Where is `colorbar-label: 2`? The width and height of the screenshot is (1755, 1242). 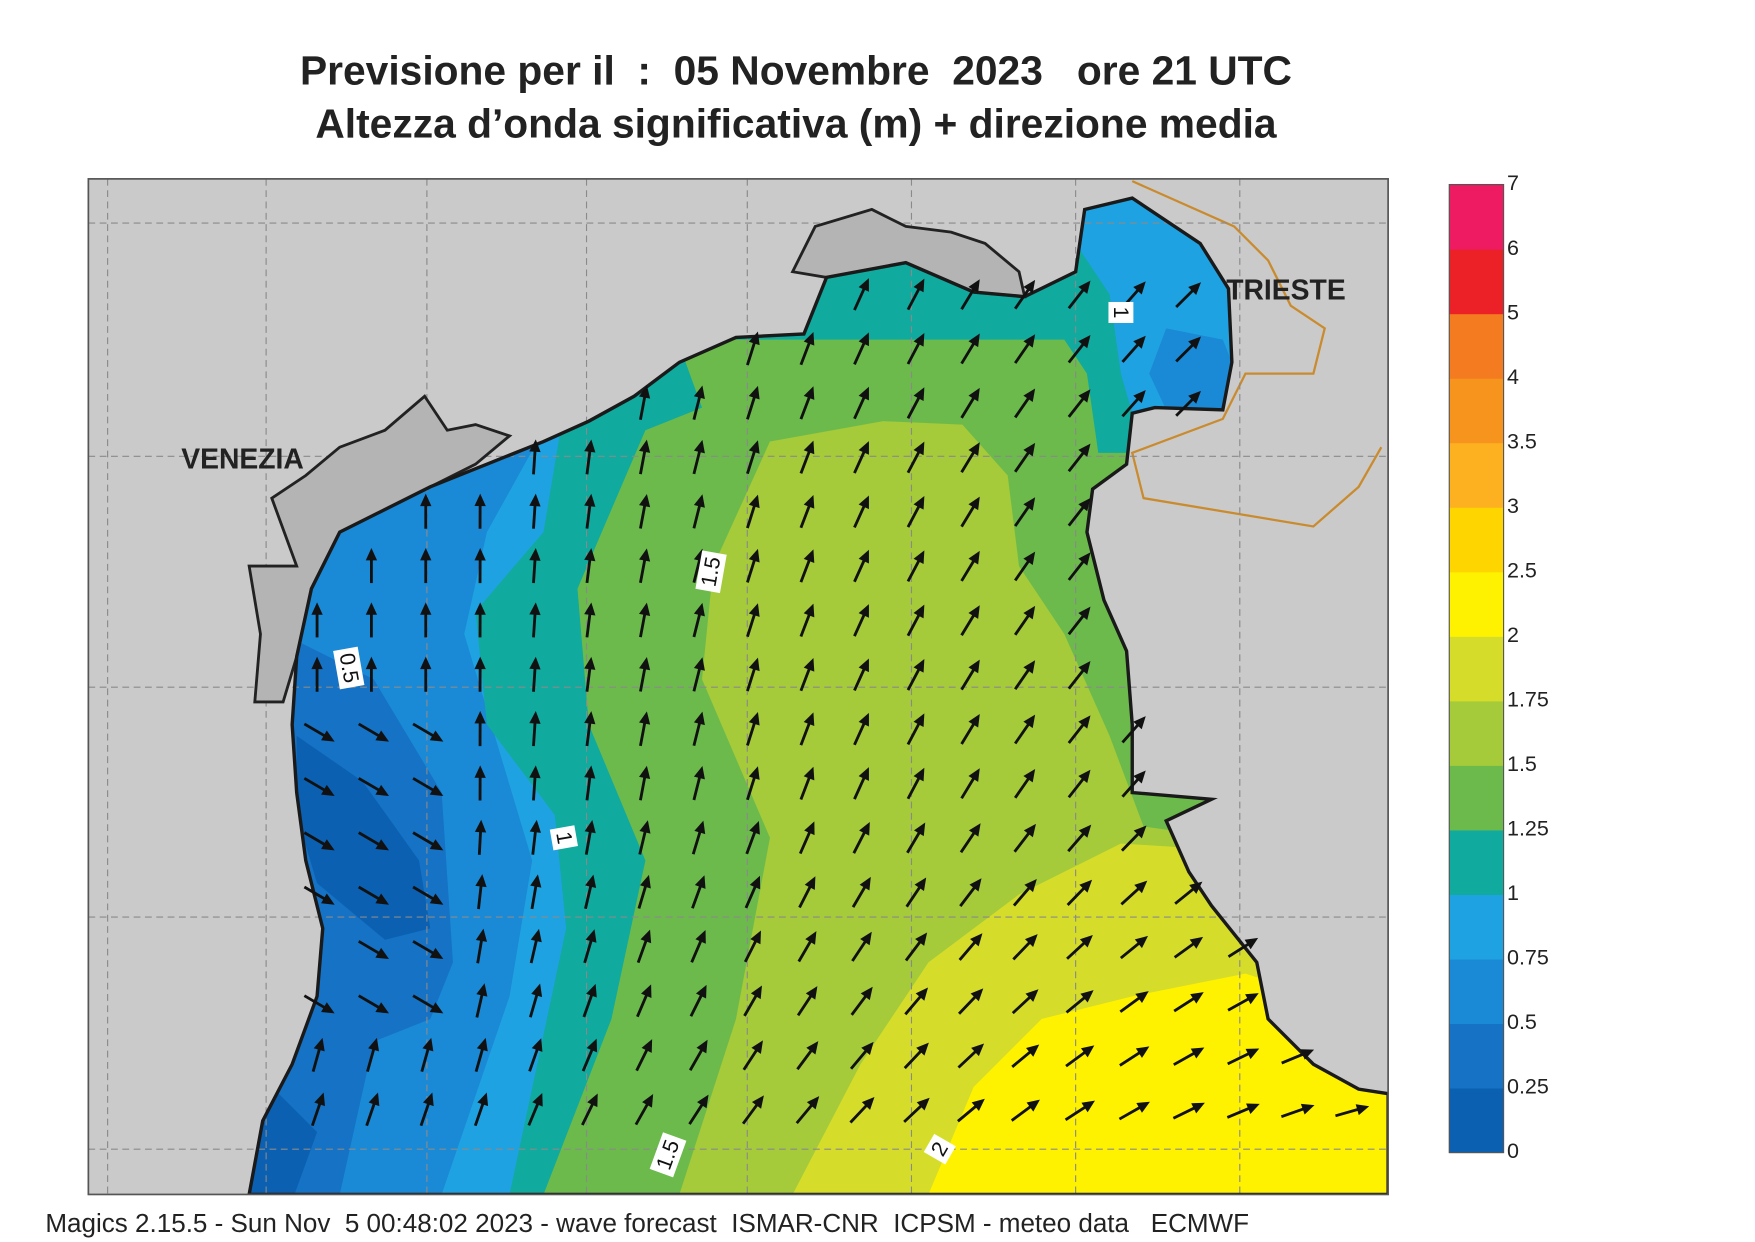
colorbar-label: 2 is located at coordinates (1513, 635).